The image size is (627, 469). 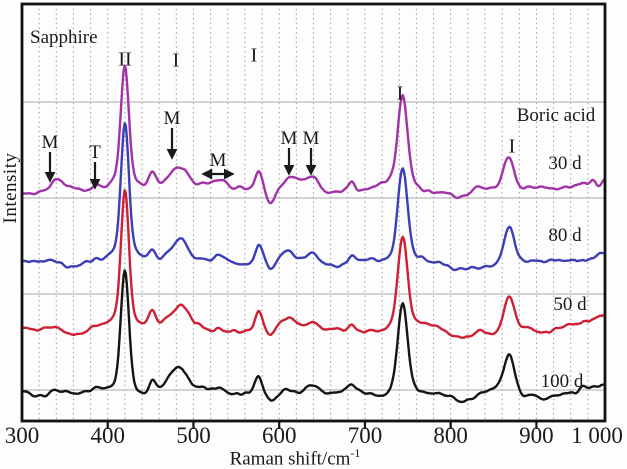 What do you see at coordinates (556, 115) in the screenshot?
I see `annotation-label-Boric-acid: Boric acid` at bounding box center [556, 115].